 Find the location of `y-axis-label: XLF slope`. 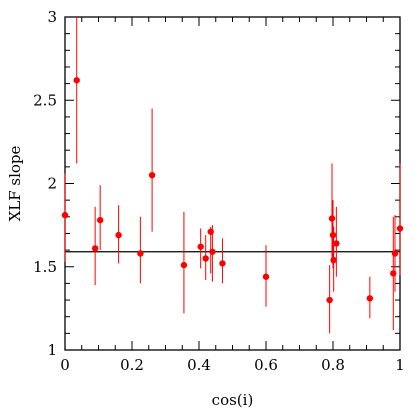

y-axis-label: XLF slope is located at coordinates (15, 183).